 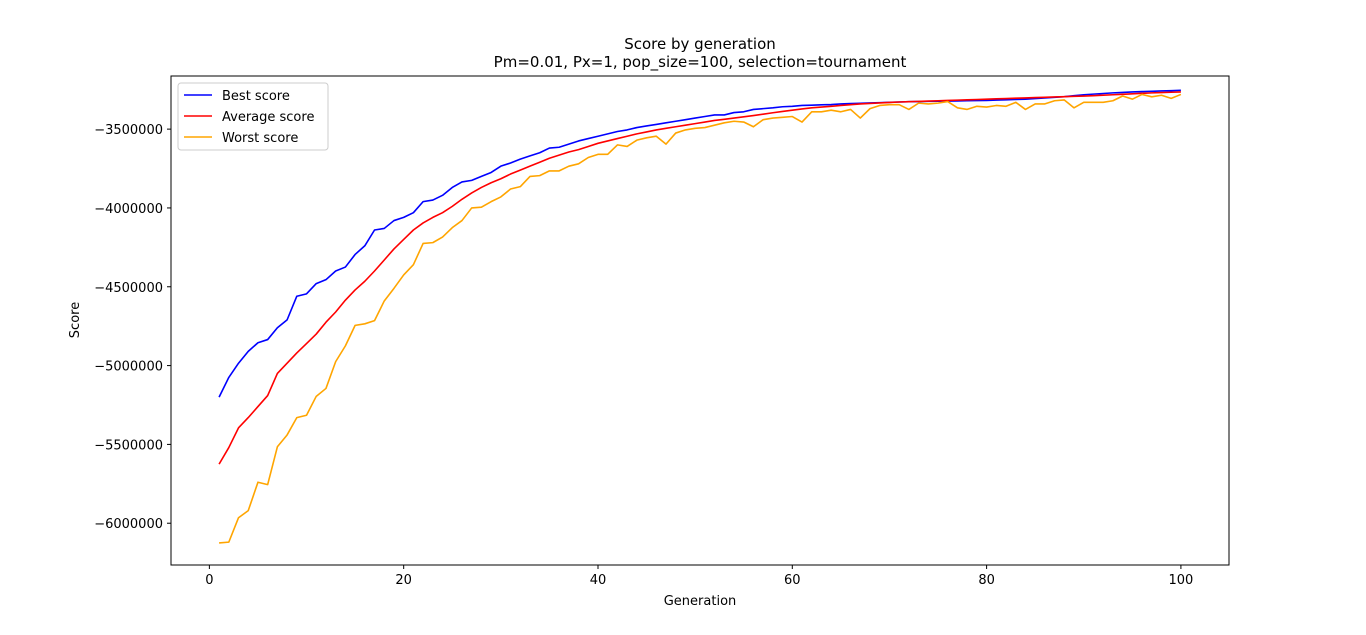 What do you see at coordinates (986, 580) in the screenshot?
I see `x-tick-label: 80` at bounding box center [986, 580].